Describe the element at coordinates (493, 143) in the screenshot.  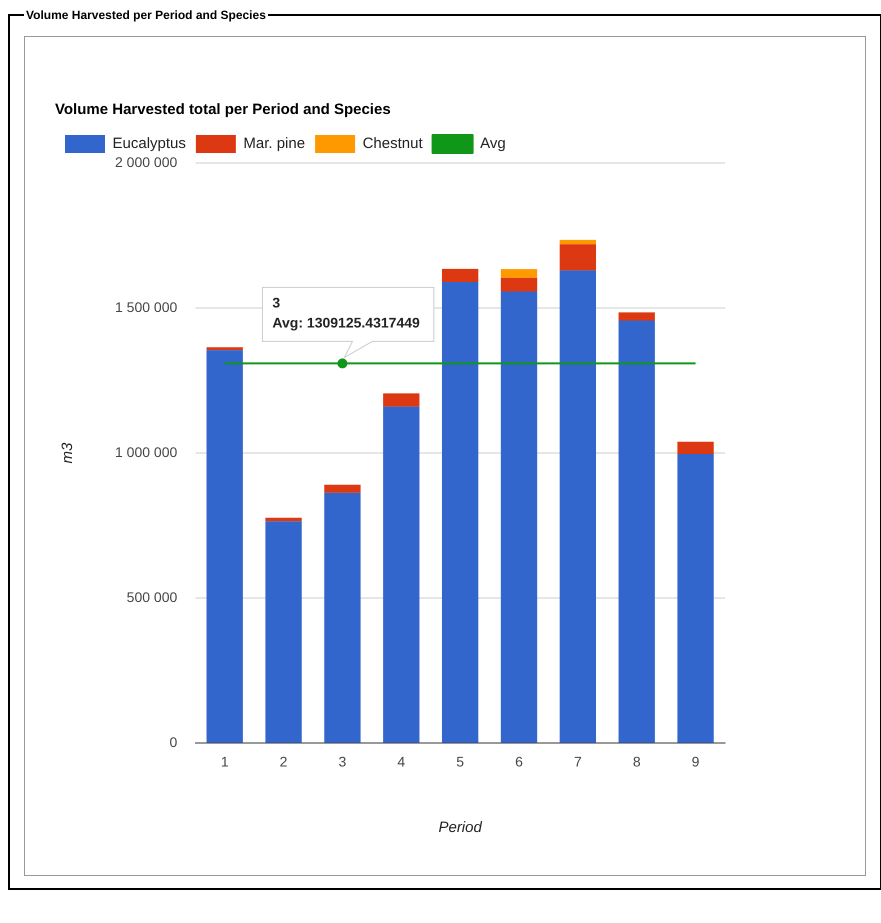
I see `legend-label: Avg` at that location.